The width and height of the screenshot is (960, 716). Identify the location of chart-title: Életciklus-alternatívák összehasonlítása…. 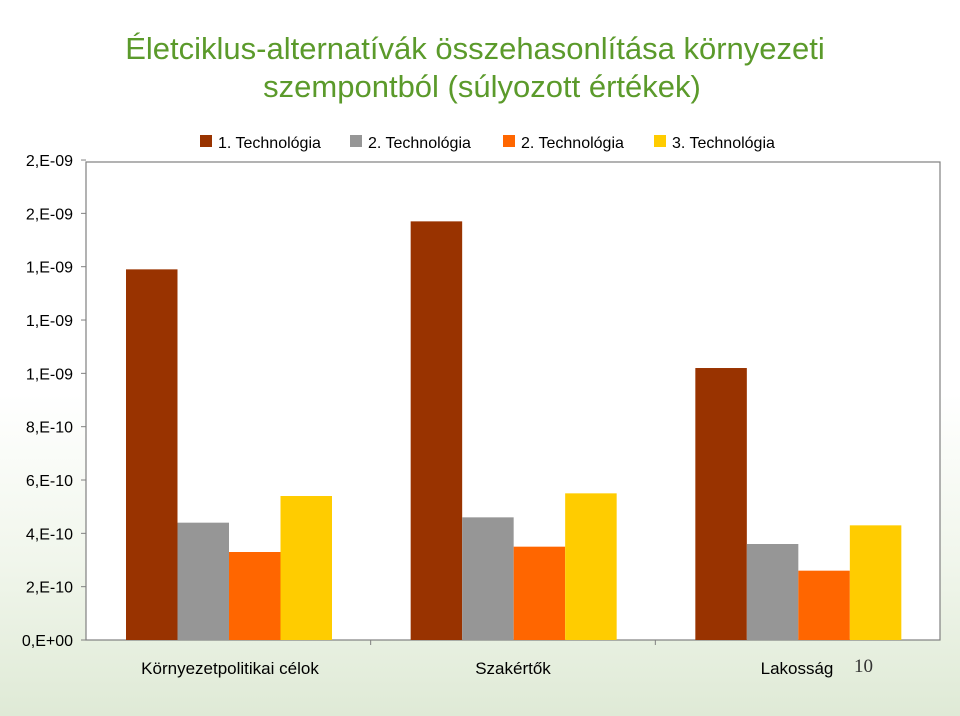
(480, 68).